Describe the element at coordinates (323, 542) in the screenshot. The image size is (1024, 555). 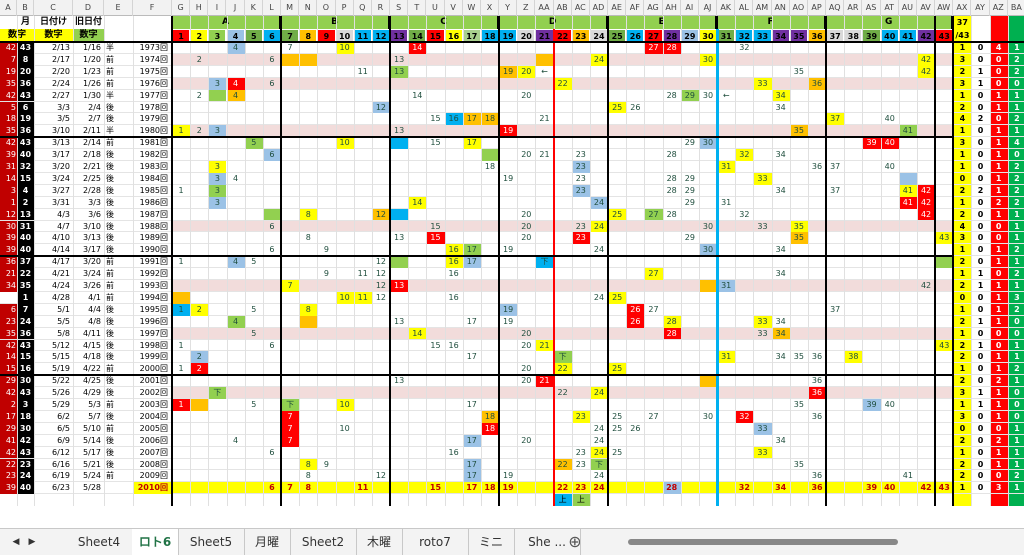
I see `sheet-tab: Sheet2` at that location.